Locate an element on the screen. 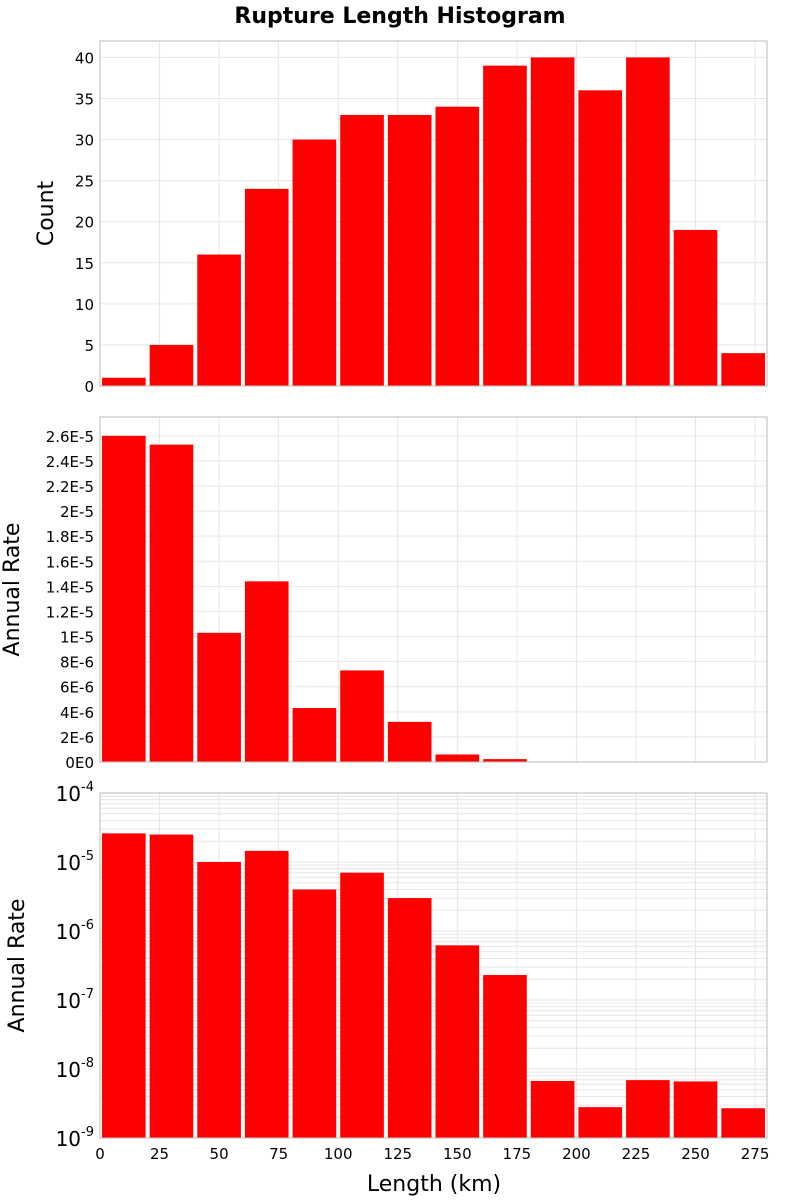 The image size is (800, 1200). y-tick-label: 35 is located at coordinates (84, 100).